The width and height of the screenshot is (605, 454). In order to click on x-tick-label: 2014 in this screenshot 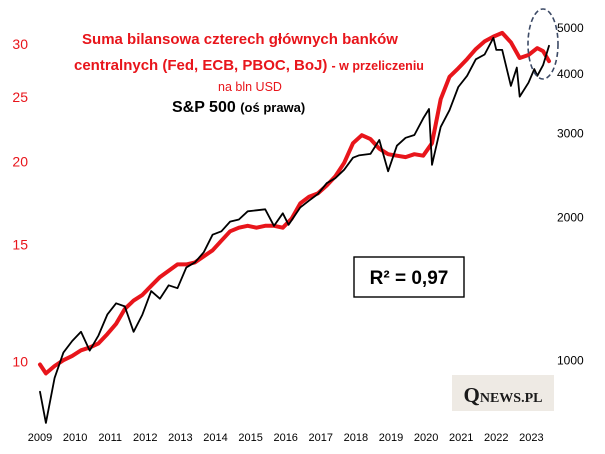, I will do `click(215, 438)`.